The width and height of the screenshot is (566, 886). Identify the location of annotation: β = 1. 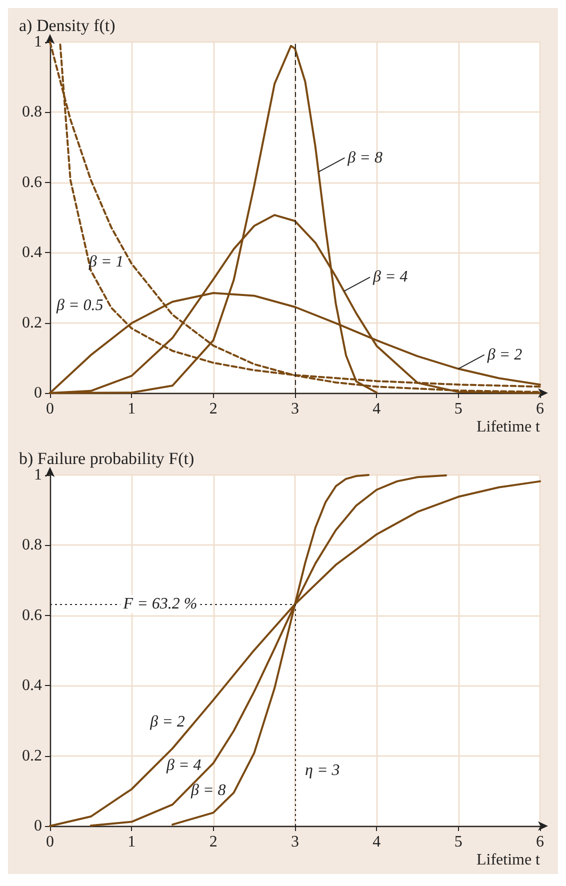
(106, 261).